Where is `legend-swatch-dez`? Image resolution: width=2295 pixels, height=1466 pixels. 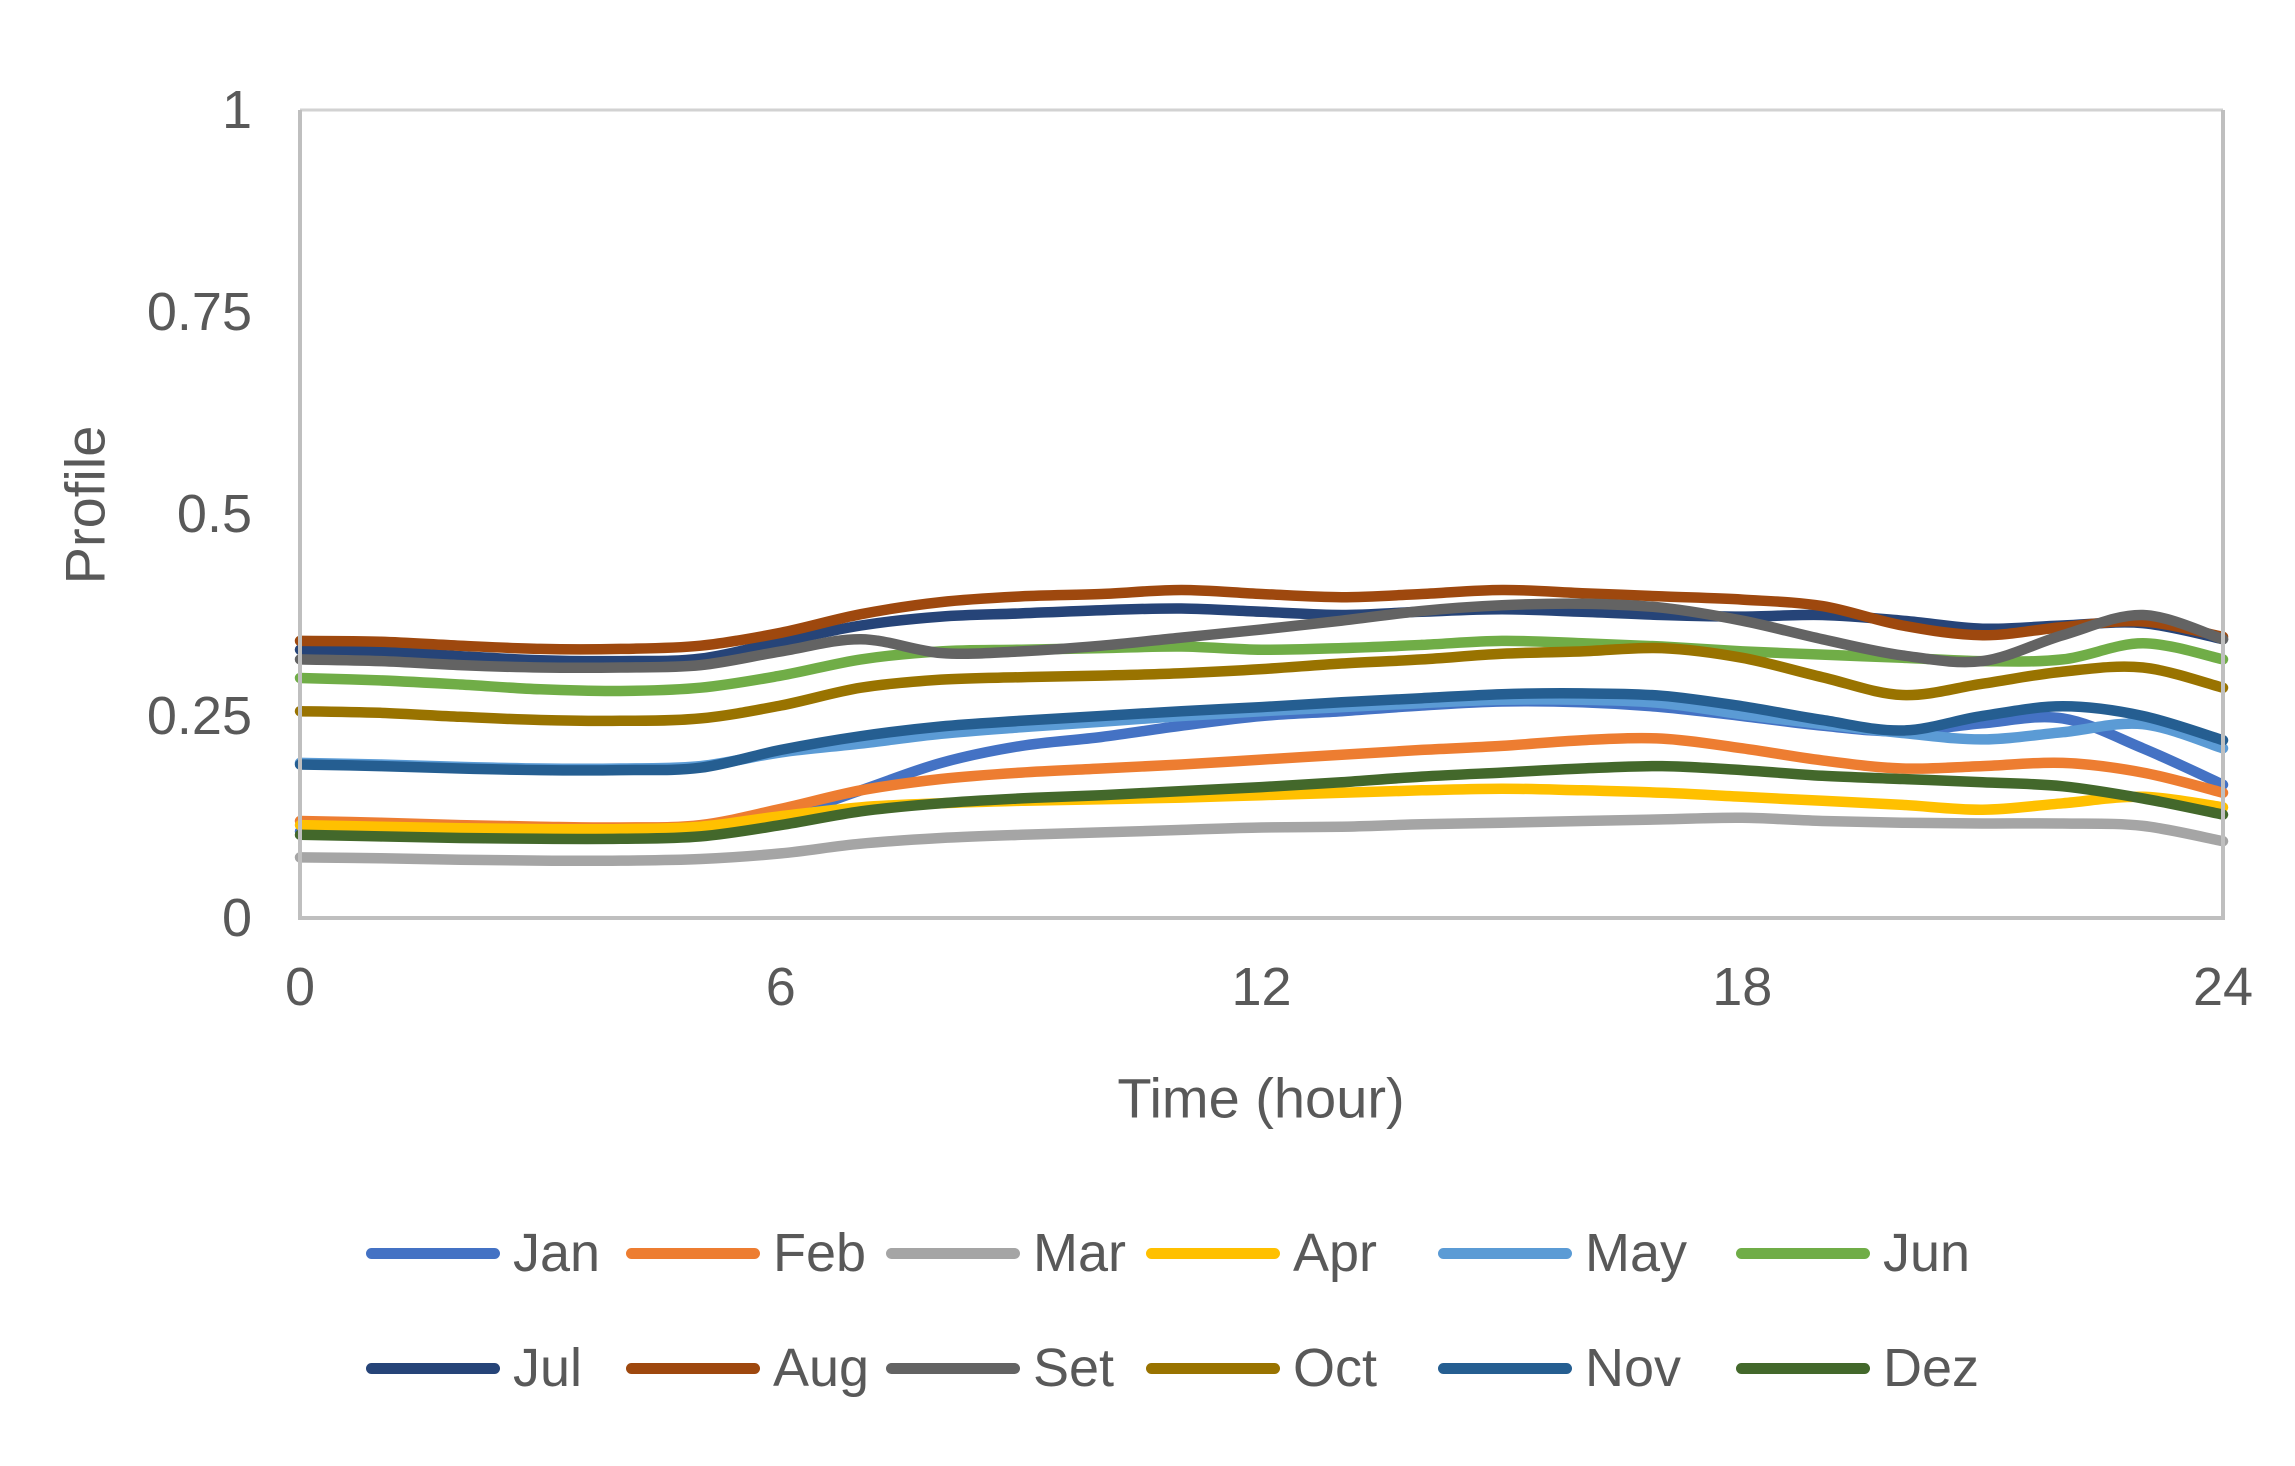
legend-swatch-dez is located at coordinates (1803, 1368).